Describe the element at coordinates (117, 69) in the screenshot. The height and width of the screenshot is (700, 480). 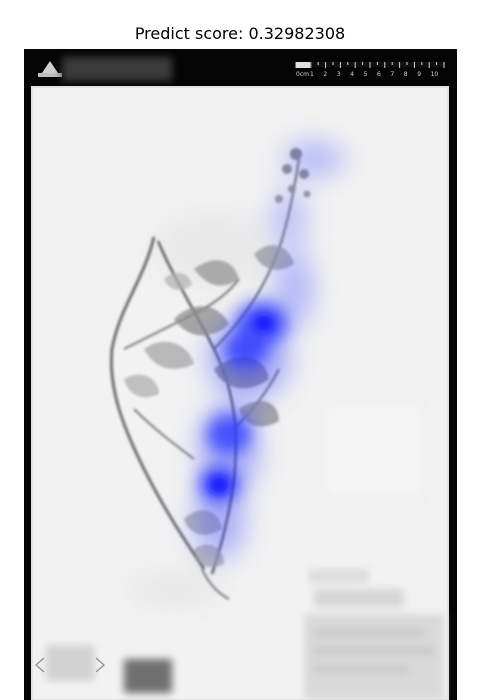
I see `blurred-label-top` at that location.